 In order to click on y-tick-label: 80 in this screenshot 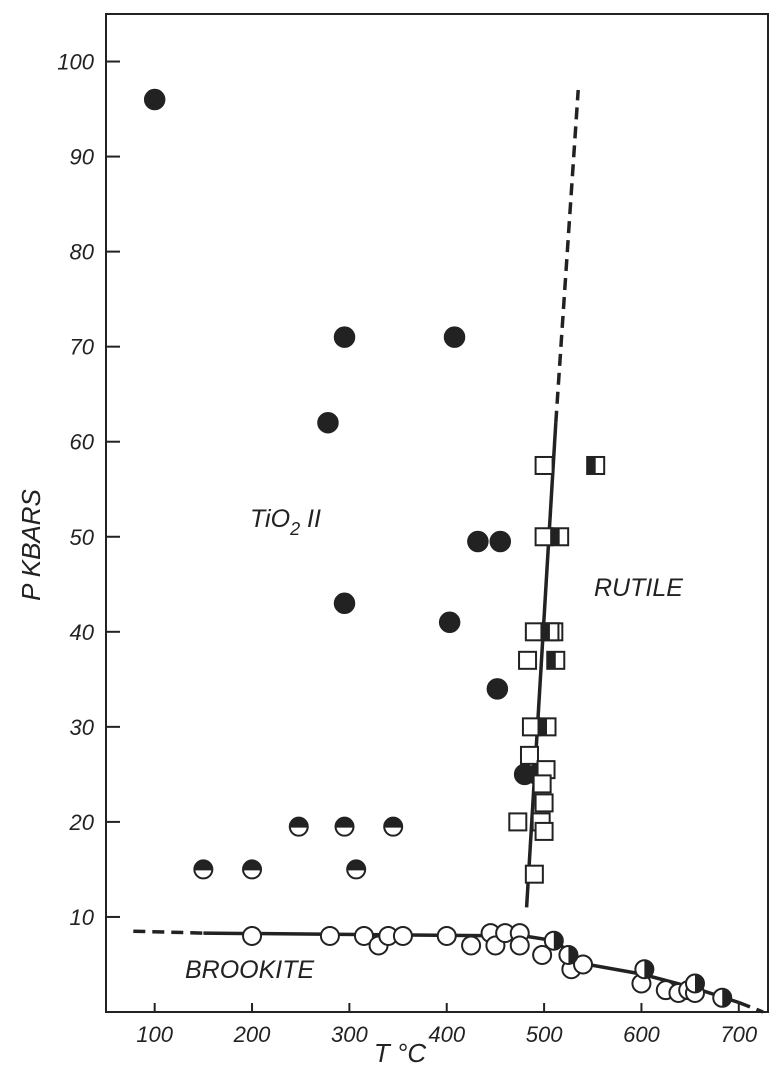, I will do `click(82, 252)`.